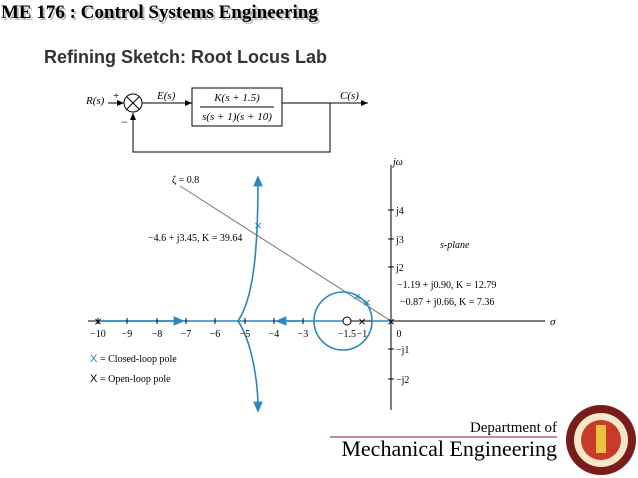 The image size is (638, 478). I want to click on error-label: E(s), so click(166, 96).